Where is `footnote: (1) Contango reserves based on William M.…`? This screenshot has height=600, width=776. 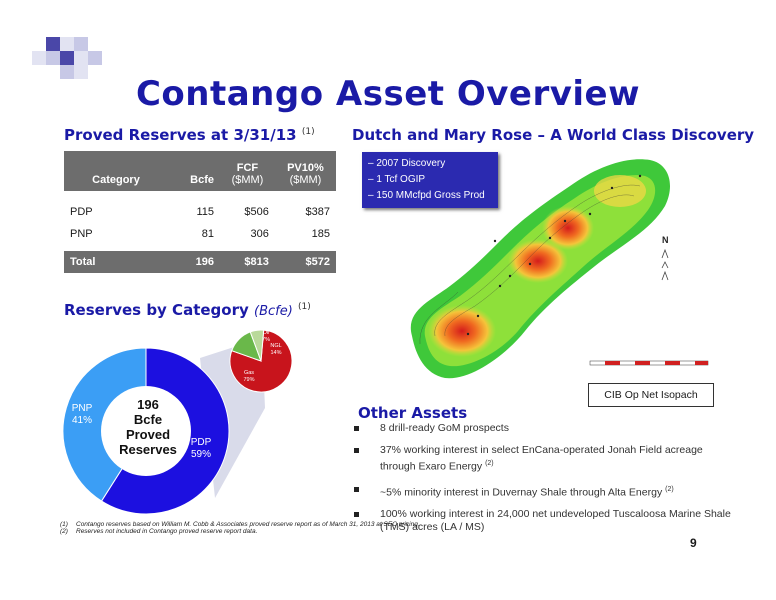
footnote: (1) Contango reserves based on William M.… is located at coordinates (360, 524).